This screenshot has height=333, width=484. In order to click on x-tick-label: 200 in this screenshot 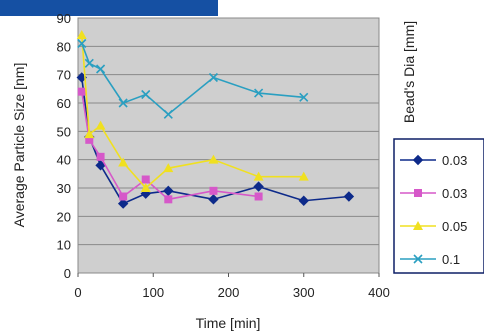, I will do `click(229, 292)`.